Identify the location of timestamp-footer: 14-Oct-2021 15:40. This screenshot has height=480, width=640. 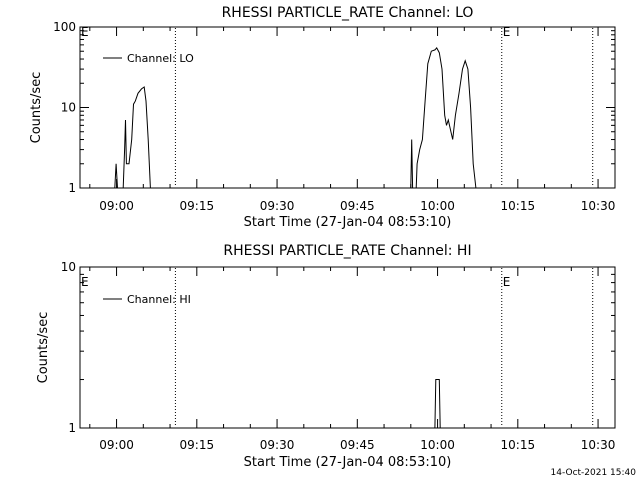
(593, 473).